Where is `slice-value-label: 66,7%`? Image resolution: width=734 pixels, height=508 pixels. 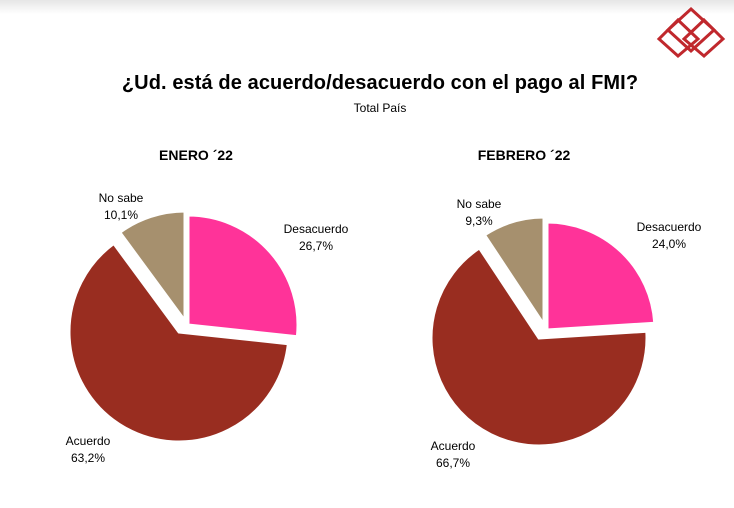
slice-value-label: 66,7% is located at coordinates (453, 463).